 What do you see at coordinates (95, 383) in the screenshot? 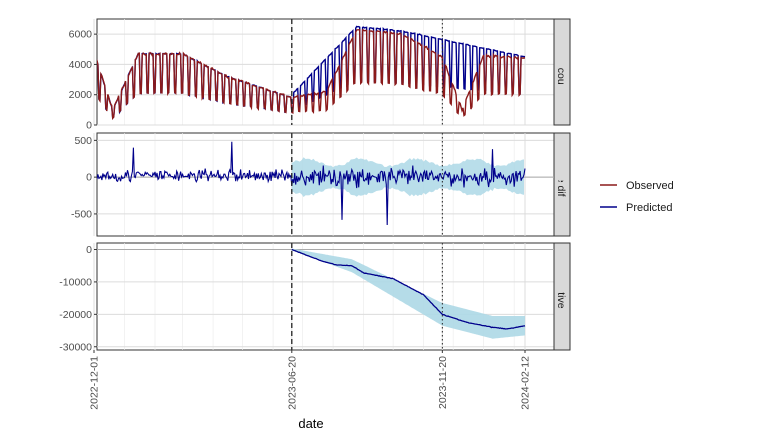
I see `x-tick-label: 2022-12-01` at bounding box center [95, 383].